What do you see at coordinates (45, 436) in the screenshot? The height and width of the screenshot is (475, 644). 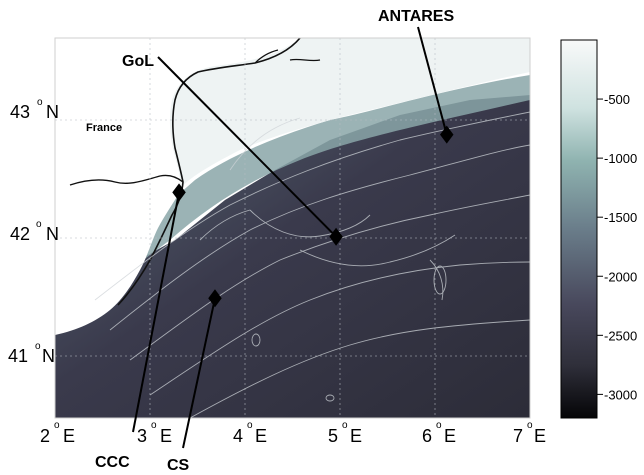 I see `longitude-label: 2` at bounding box center [45, 436].